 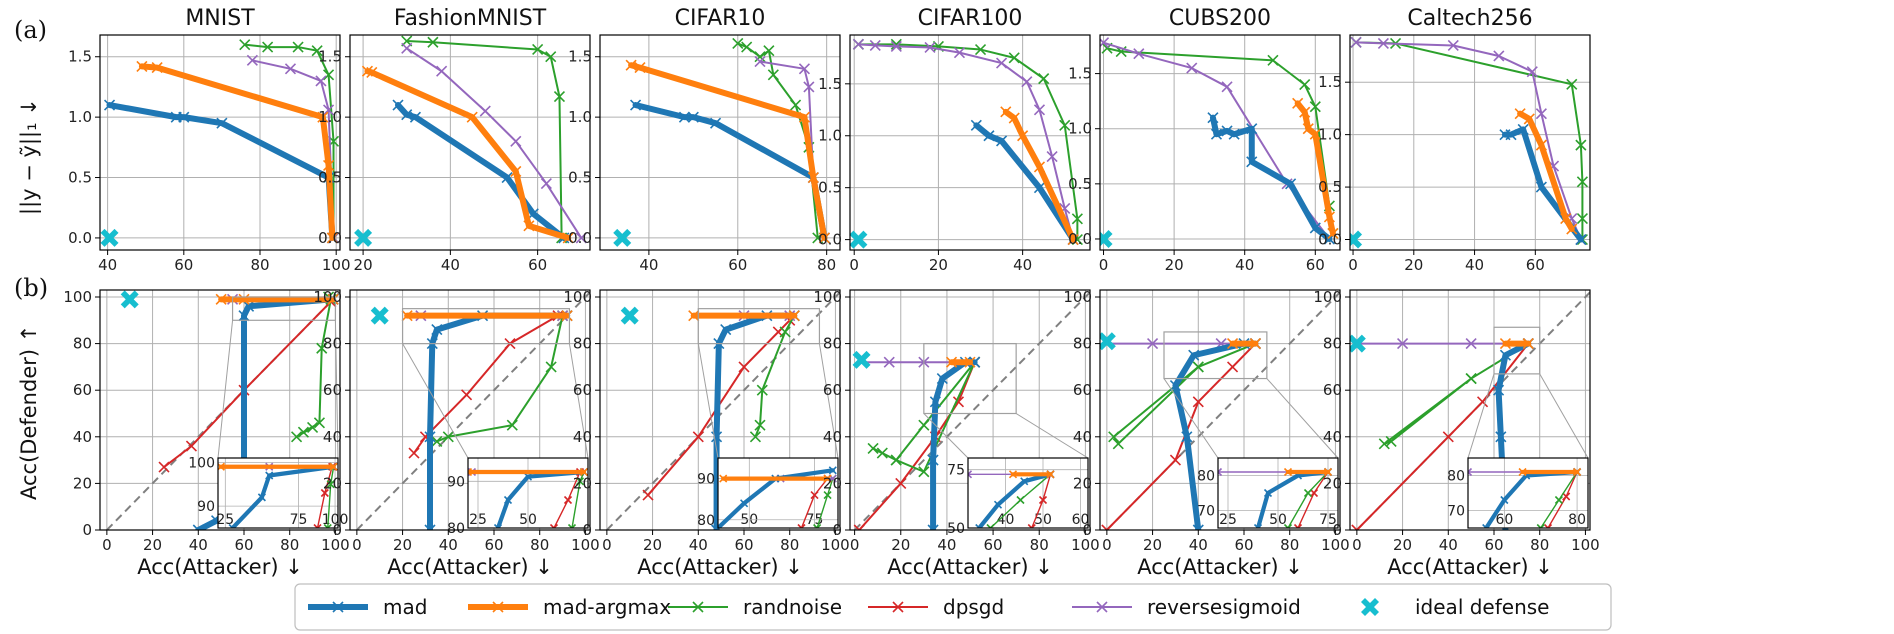 I want to click on series-line-randnoise, so click(x=484, y=139).